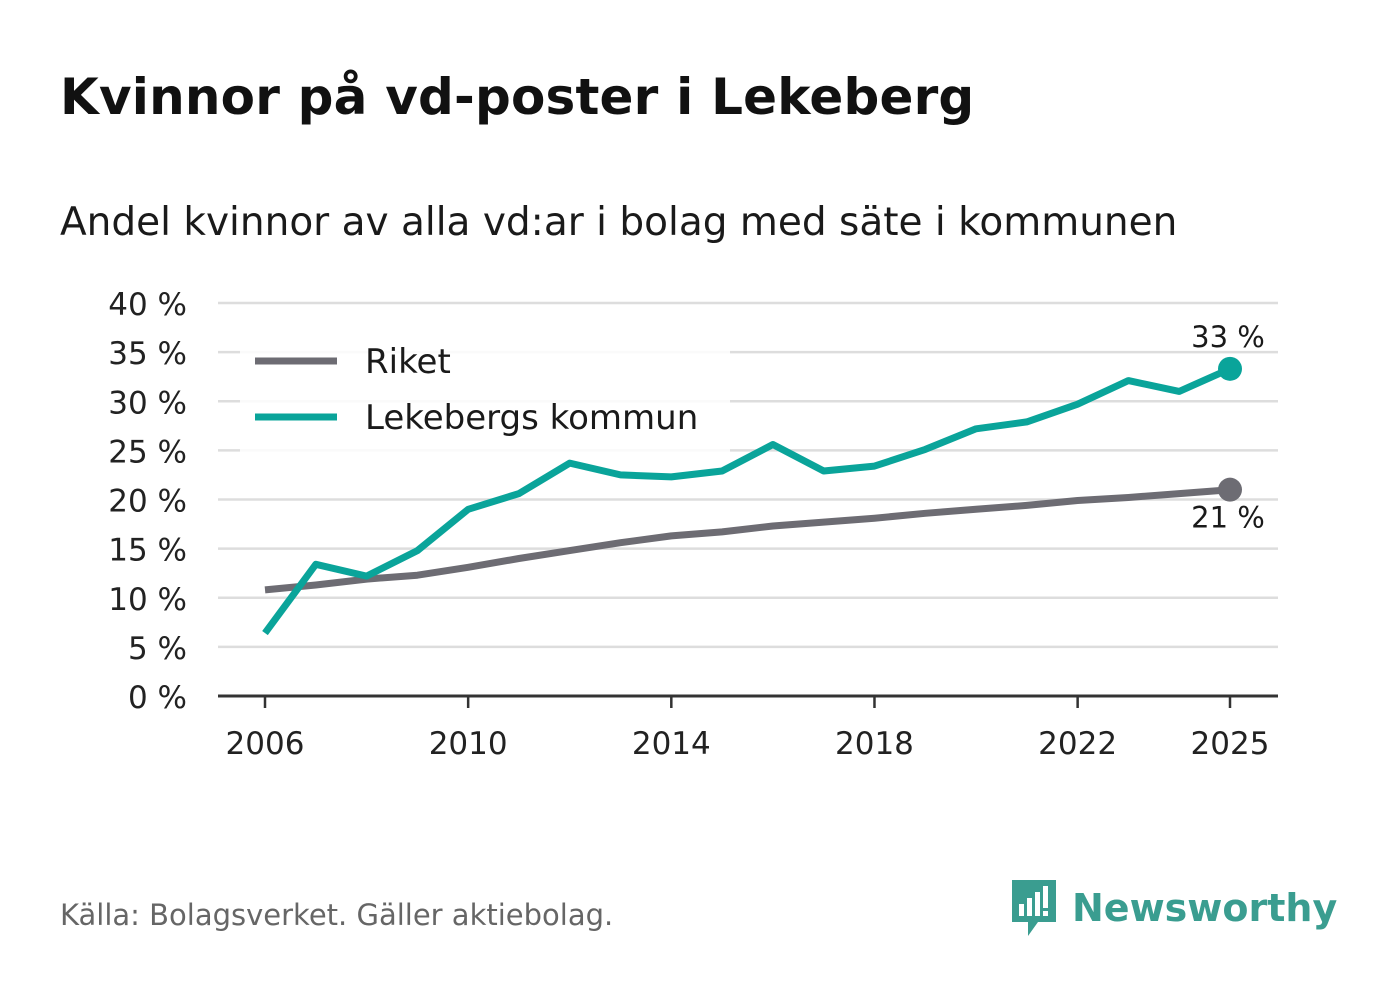 Image resolution: width=1382 pixels, height=999 pixels. What do you see at coordinates (147, 452) in the screenshot?
I see `y-tick-label: 25 %` at bounding box center [147, 452].